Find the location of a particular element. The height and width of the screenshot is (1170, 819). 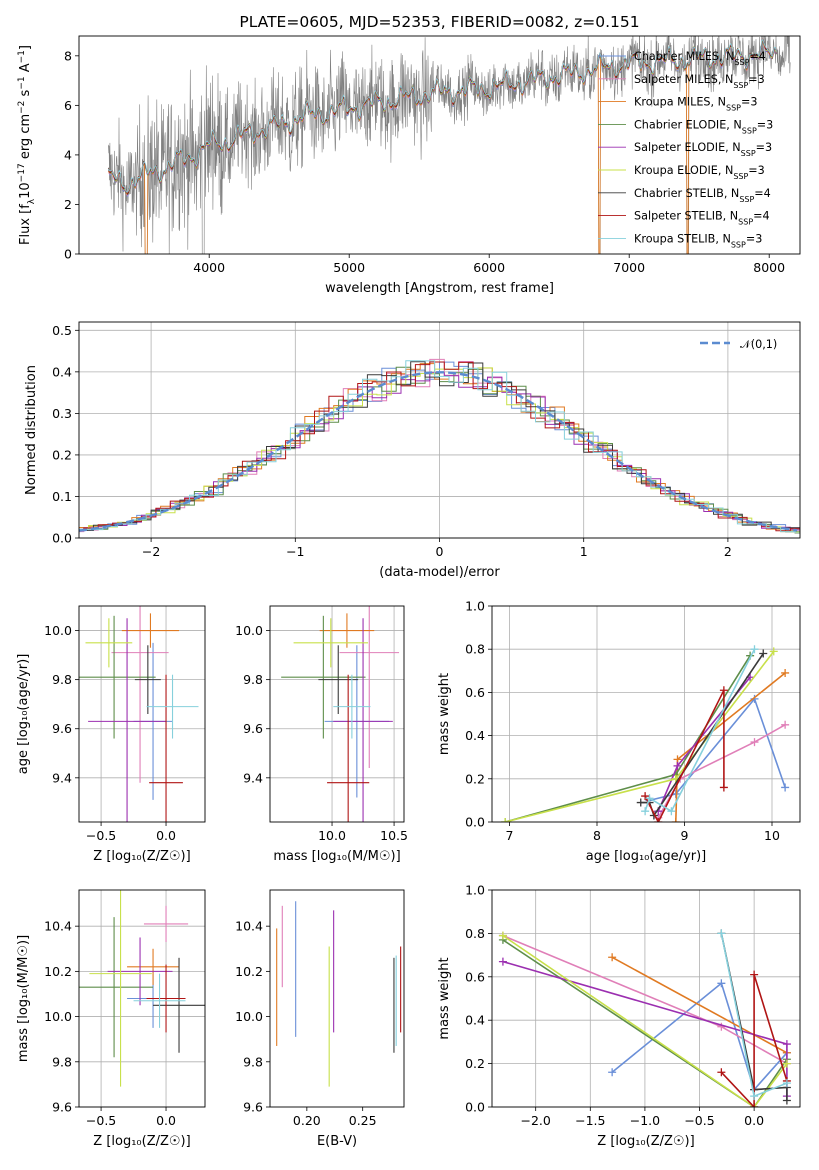

legend-entry-chabrier_elodie: Chabrier ELODIE, NSSP=3 is located at coordinates (703, 126).